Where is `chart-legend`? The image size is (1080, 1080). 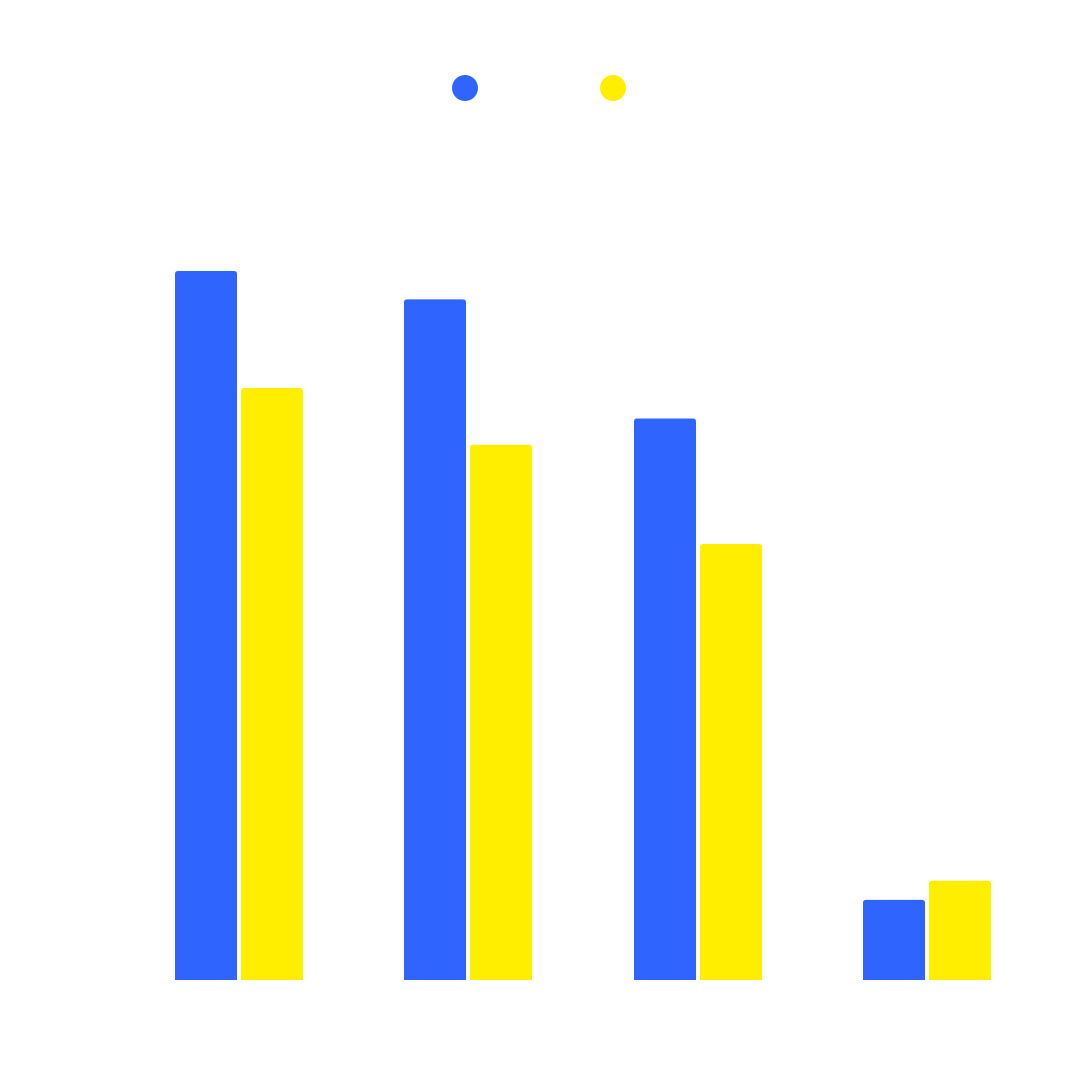 chart-legend is located at coordinates (539, 88).